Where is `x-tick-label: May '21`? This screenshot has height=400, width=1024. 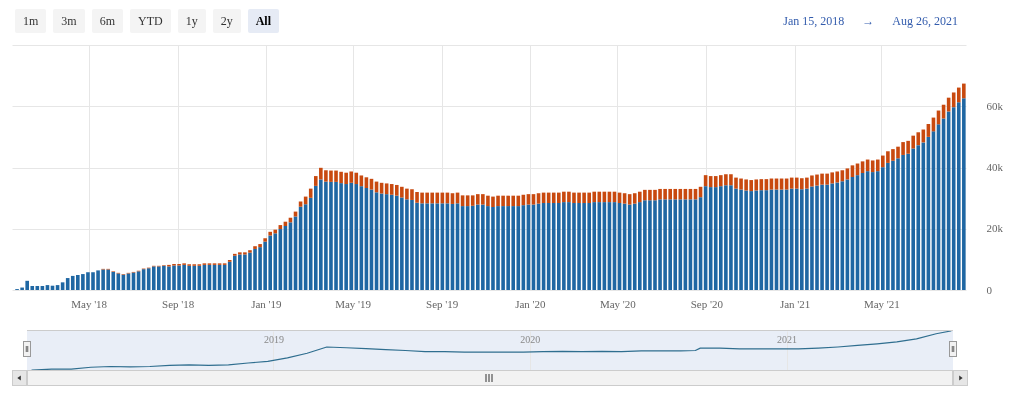
x-tick-label: May '21 is located at coordinates (881, 303).